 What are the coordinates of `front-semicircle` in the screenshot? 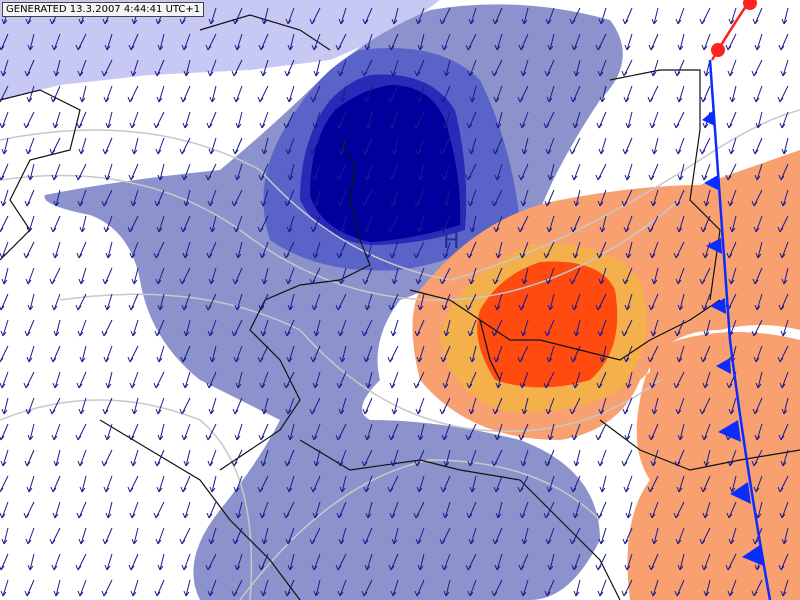 It's located at (718, 50).